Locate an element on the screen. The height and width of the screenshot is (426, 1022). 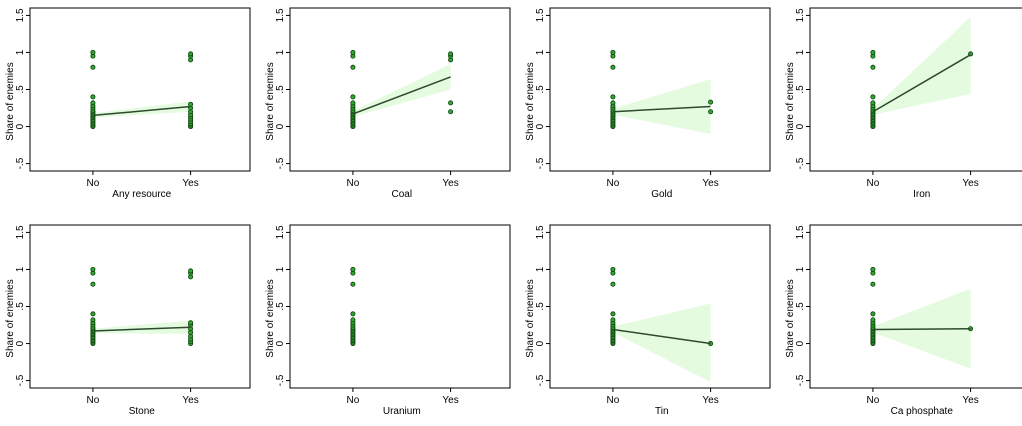
x-axis-title: Coal is located at coordinates (401, 194).